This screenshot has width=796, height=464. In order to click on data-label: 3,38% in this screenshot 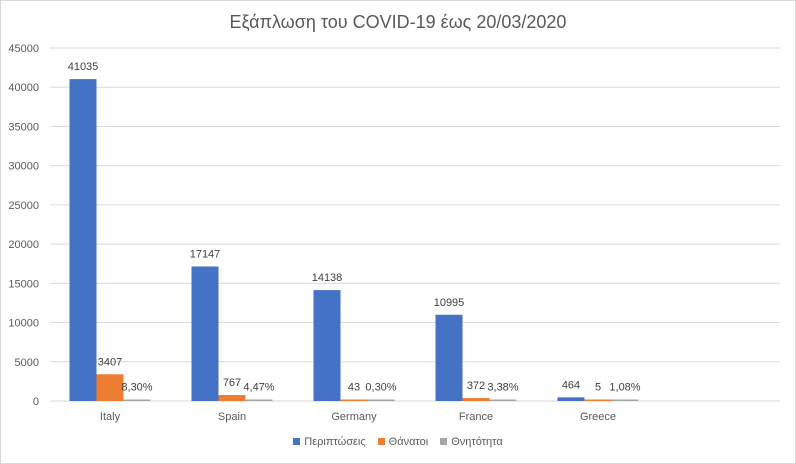, I will do `click(502, 388)`.